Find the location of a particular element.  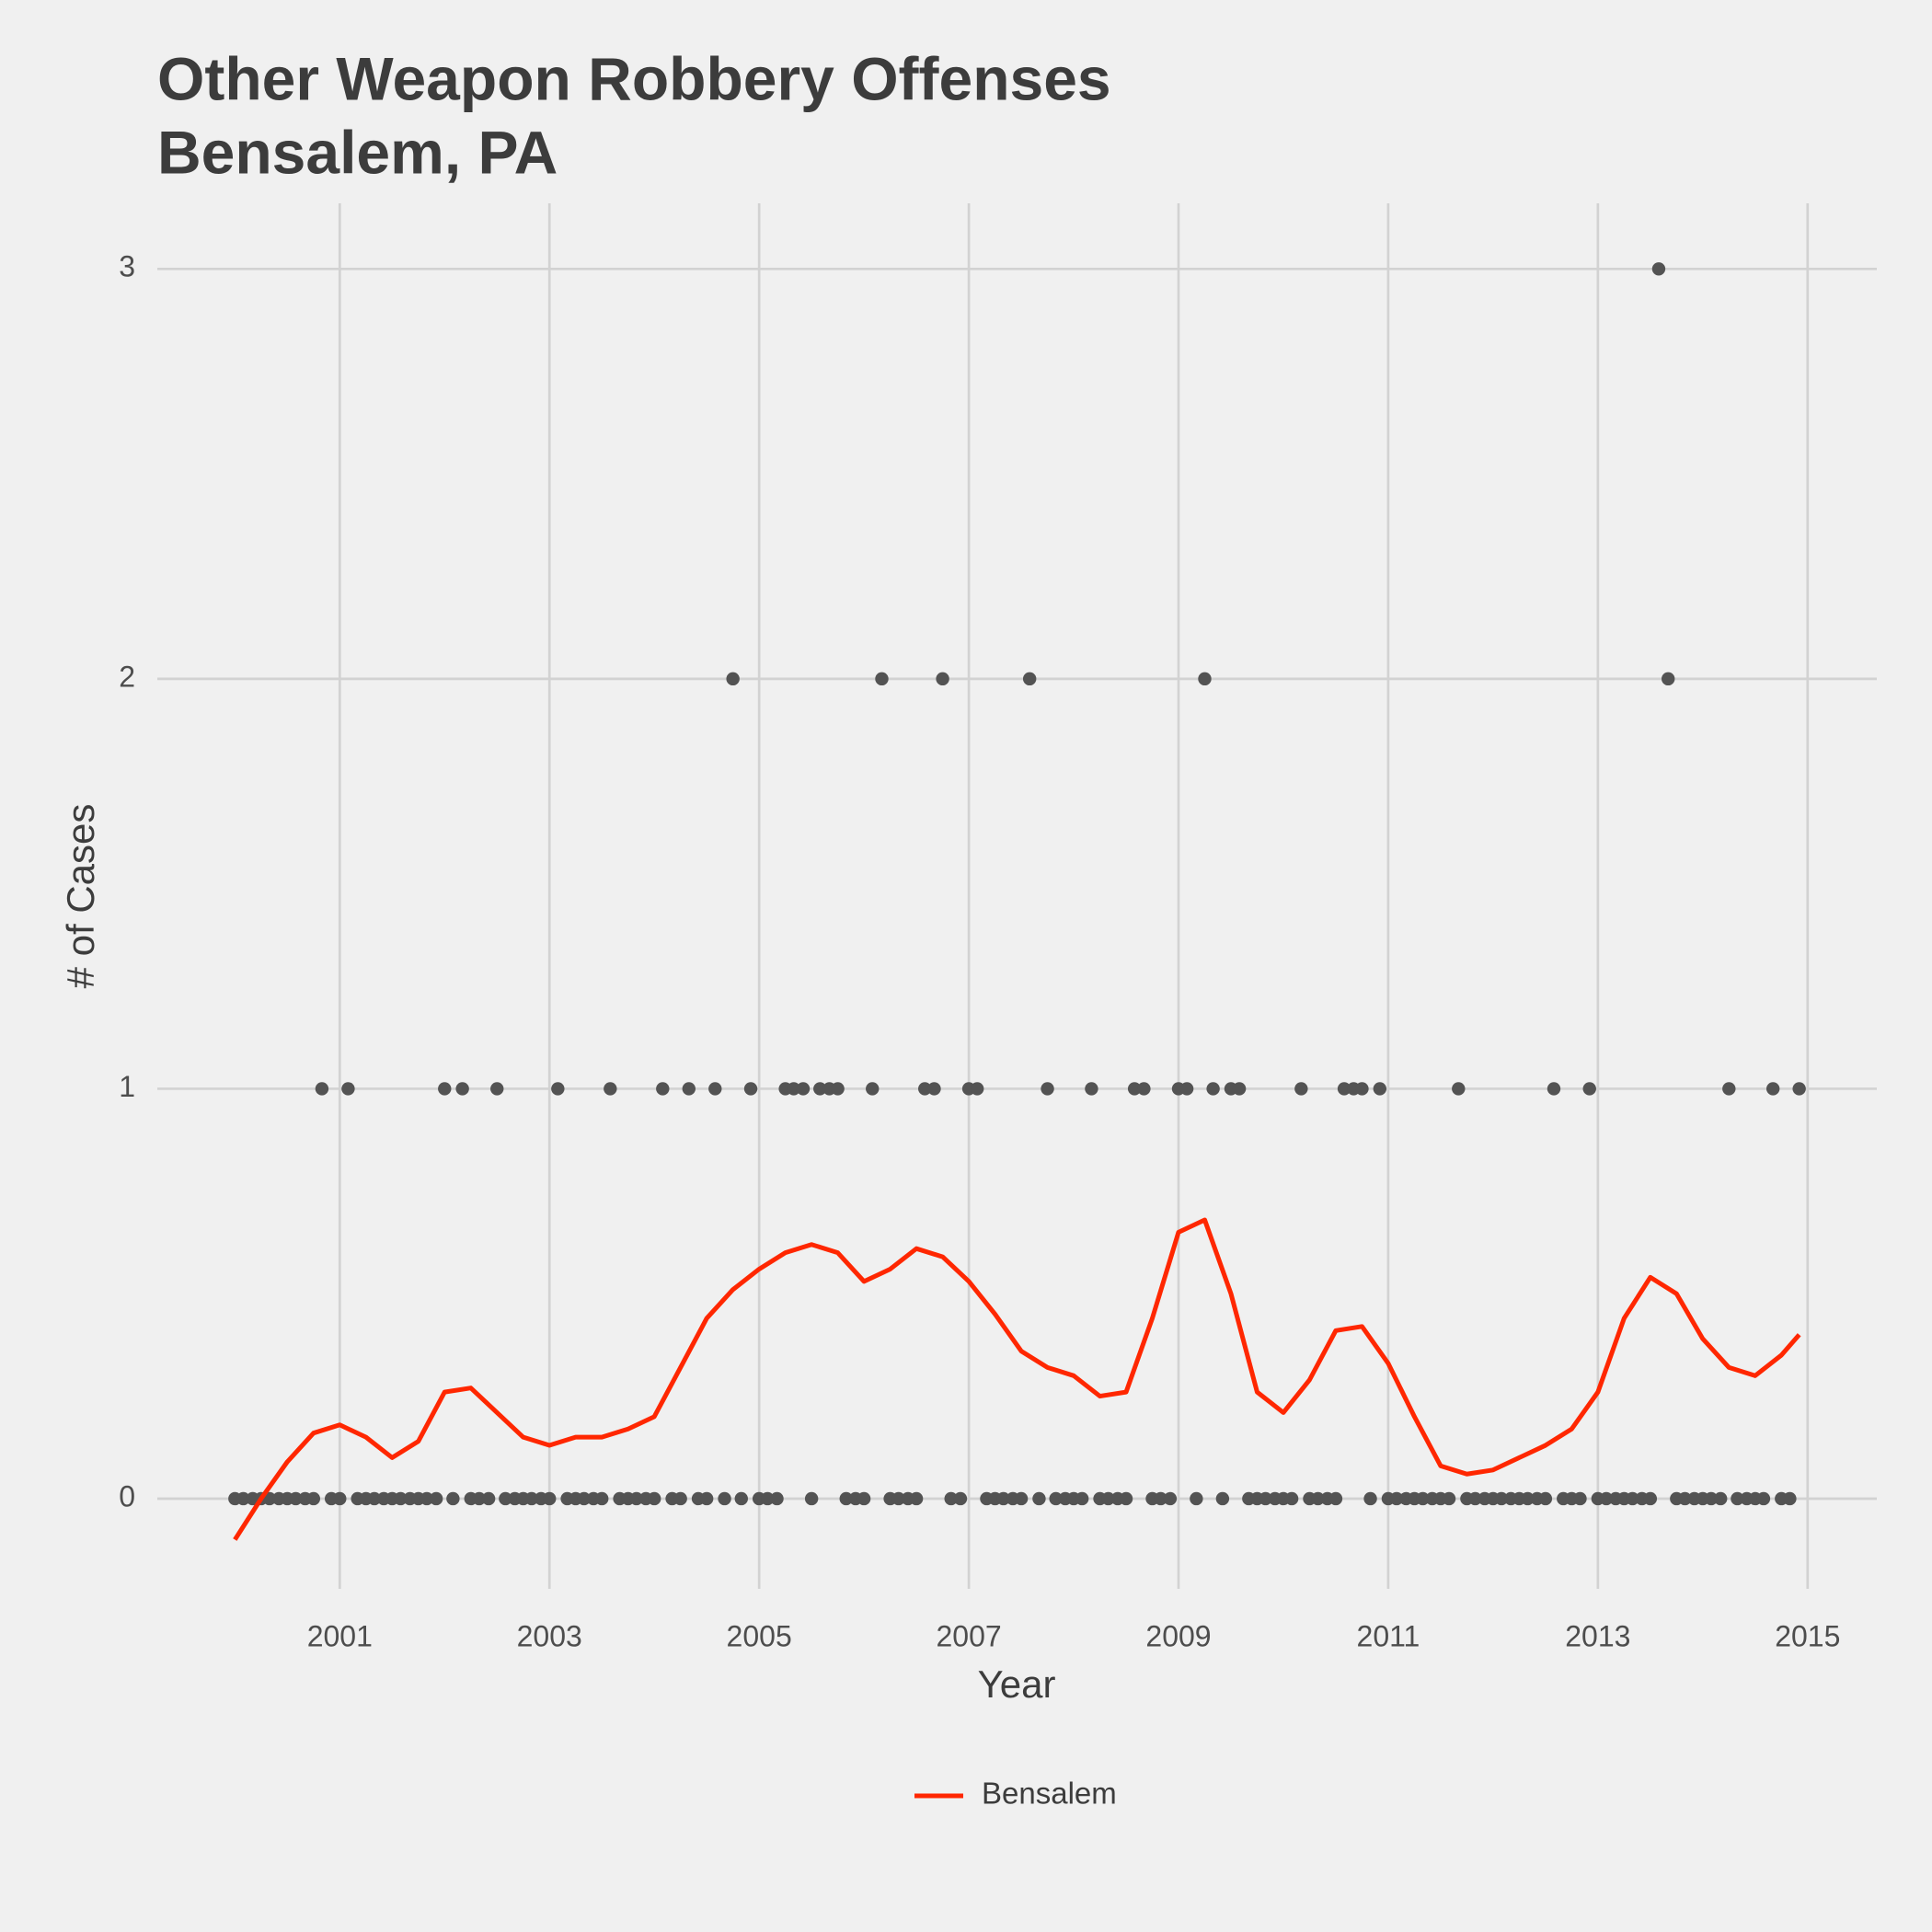

x-tick-label: 2011 is located at coordinates (1388, 1635).